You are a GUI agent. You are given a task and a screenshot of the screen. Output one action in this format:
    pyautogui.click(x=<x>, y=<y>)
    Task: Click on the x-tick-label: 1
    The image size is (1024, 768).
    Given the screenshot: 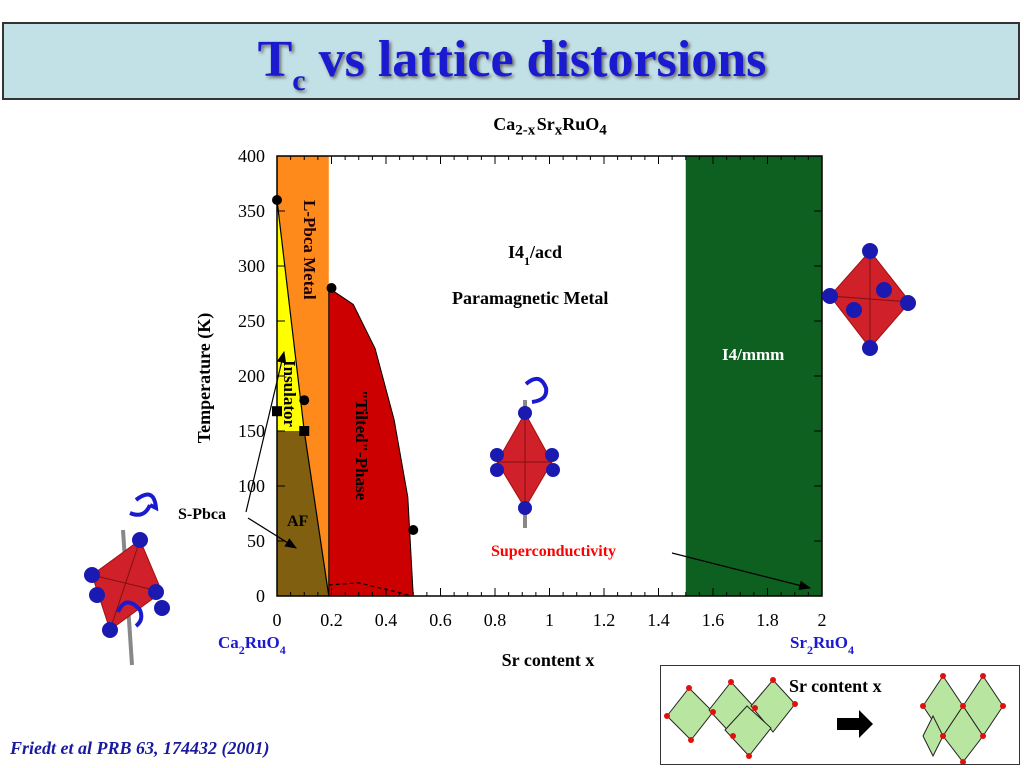 What is the action you would take?
    pyautogui.click(x=549, y=620)
    